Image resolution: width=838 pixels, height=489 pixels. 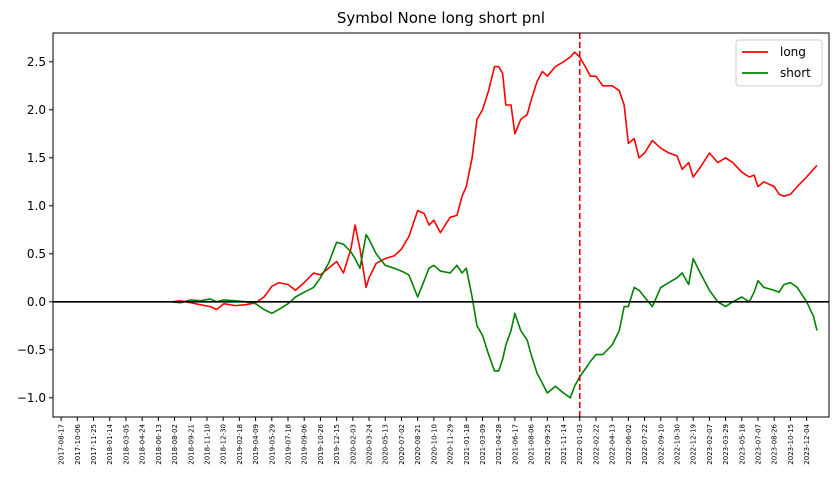 I want to click on x-tick-label: 2020-05-13, so click(x=386, y=444).